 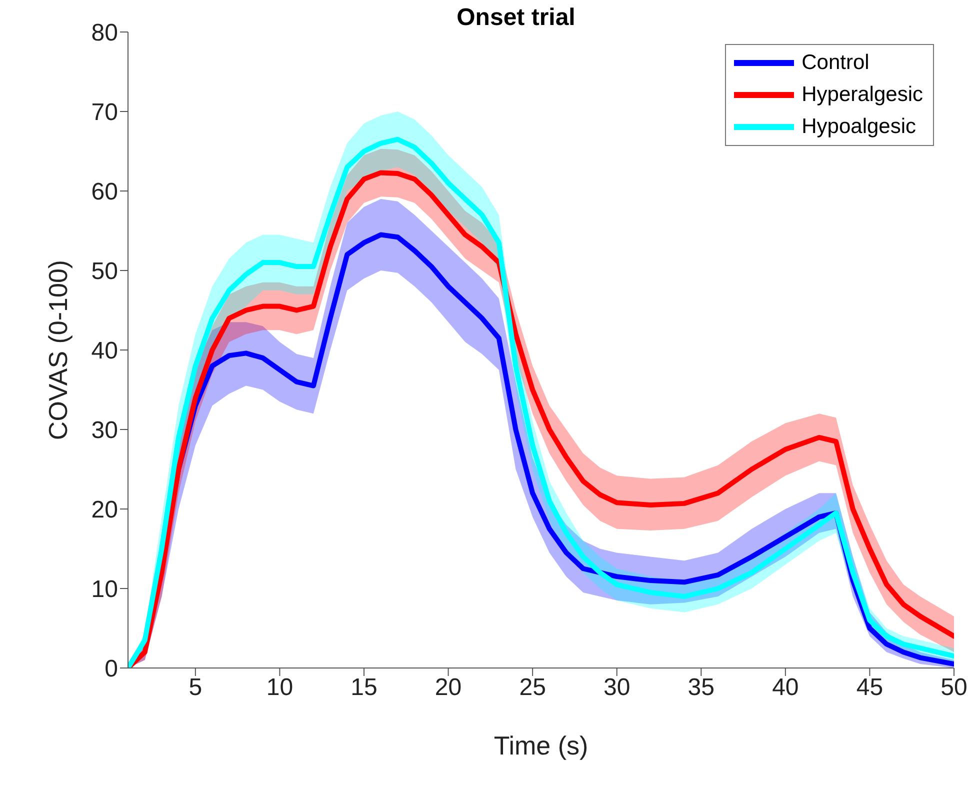 I want to click on y-tick-label: 50, so click(x=104, y=272).